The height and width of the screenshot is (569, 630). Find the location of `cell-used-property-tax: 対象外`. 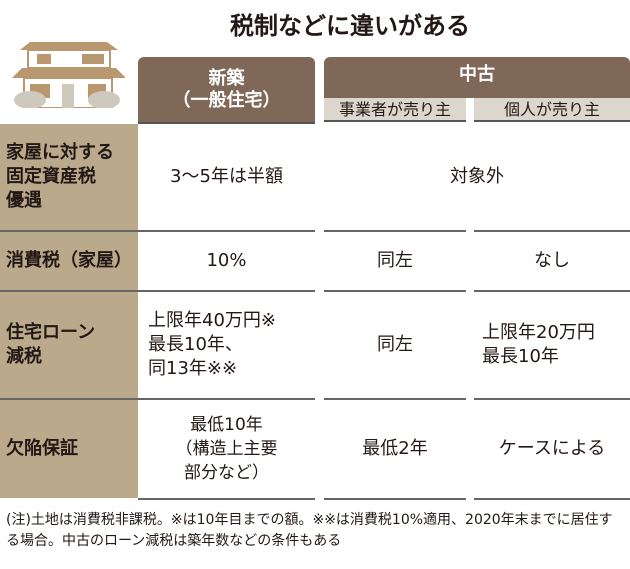

cell-used-property-tax: 対象外 is located at coordinates (477, 176).